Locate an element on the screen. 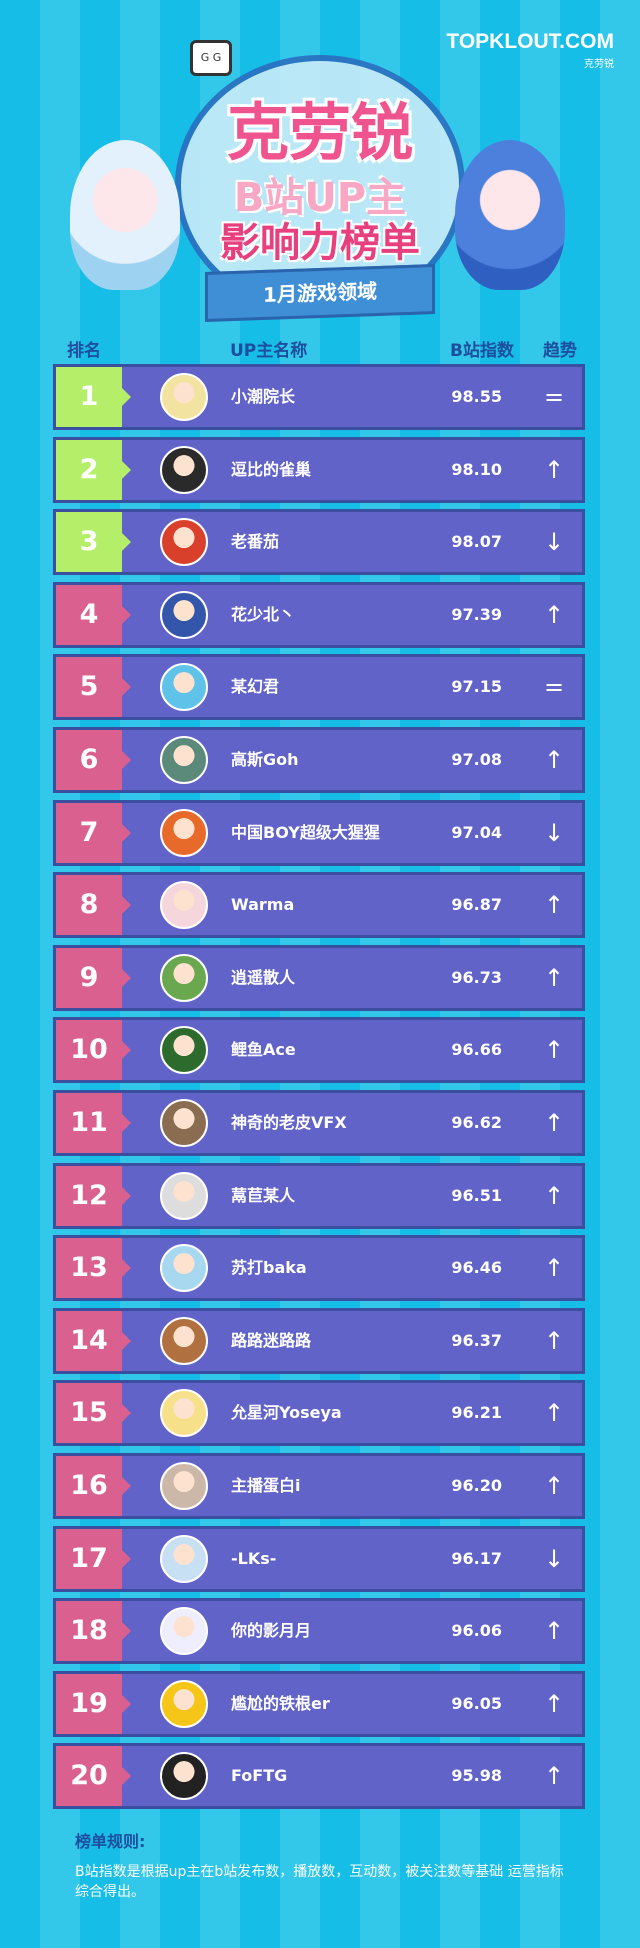  category-ribbon: 1月游戏领域 is located at coordinates (320, 293).